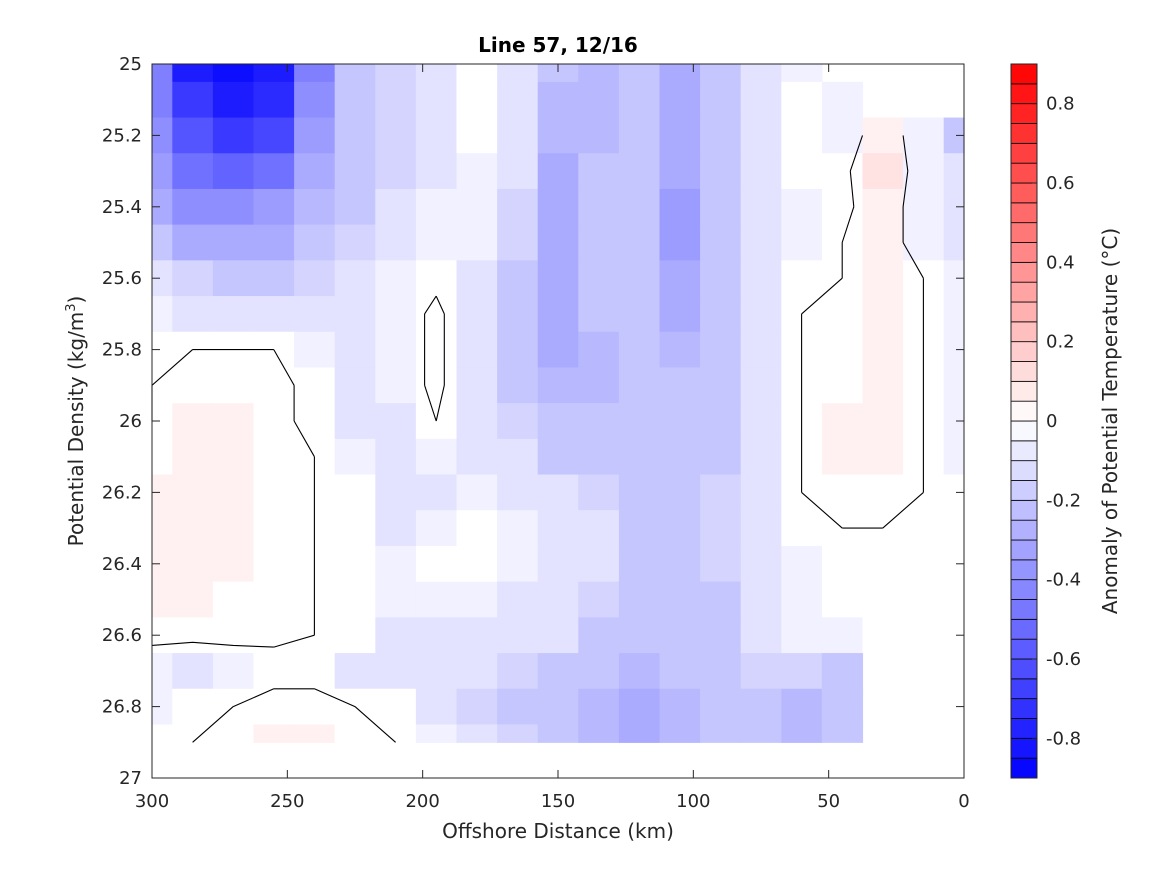  I want to click on colorbar-bands, so click(1024, 421).